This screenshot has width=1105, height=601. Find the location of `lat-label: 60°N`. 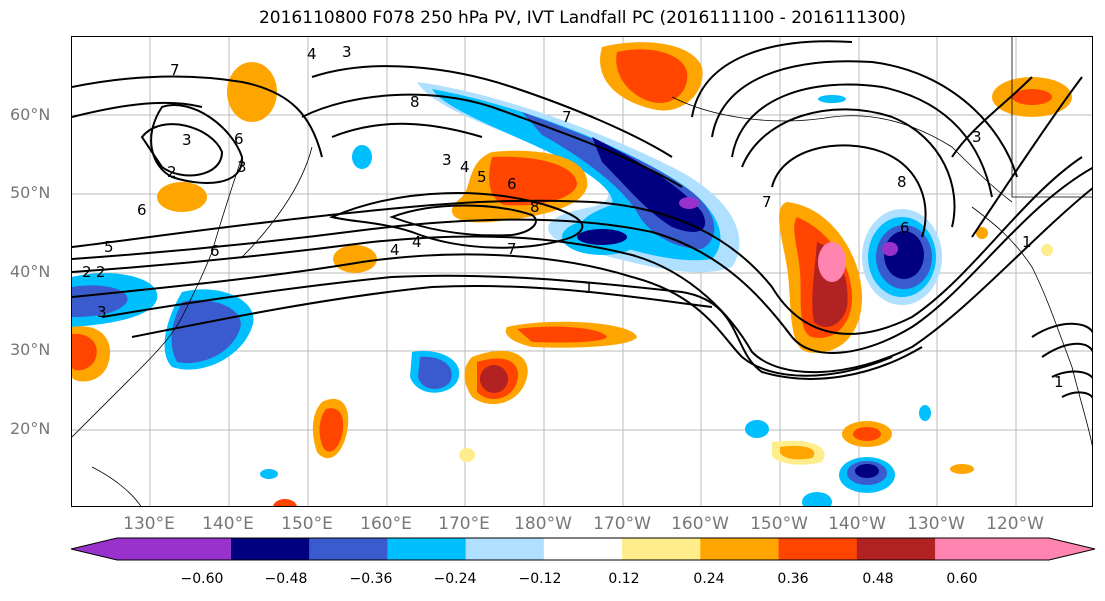

lat-label: 60°N is located at coordinates (30, 114).